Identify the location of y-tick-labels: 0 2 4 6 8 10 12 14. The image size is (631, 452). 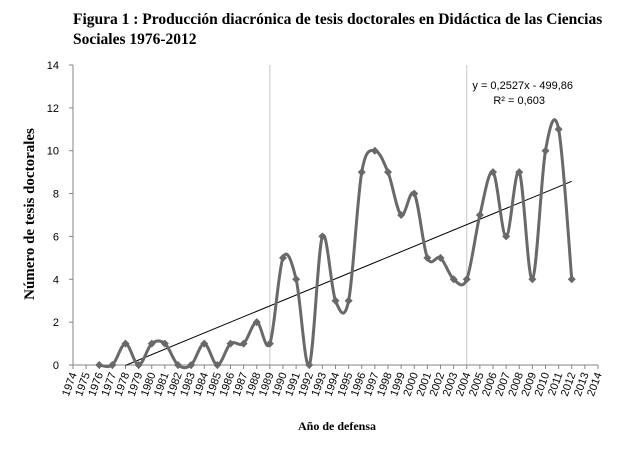
(53, 216).